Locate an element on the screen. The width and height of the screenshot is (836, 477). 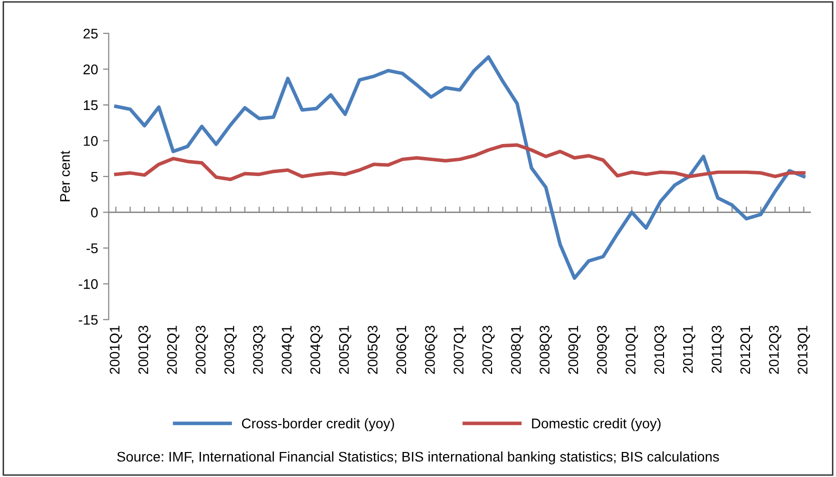
x-tick-label: 2003Q1 is located at coordinates (230, 350).